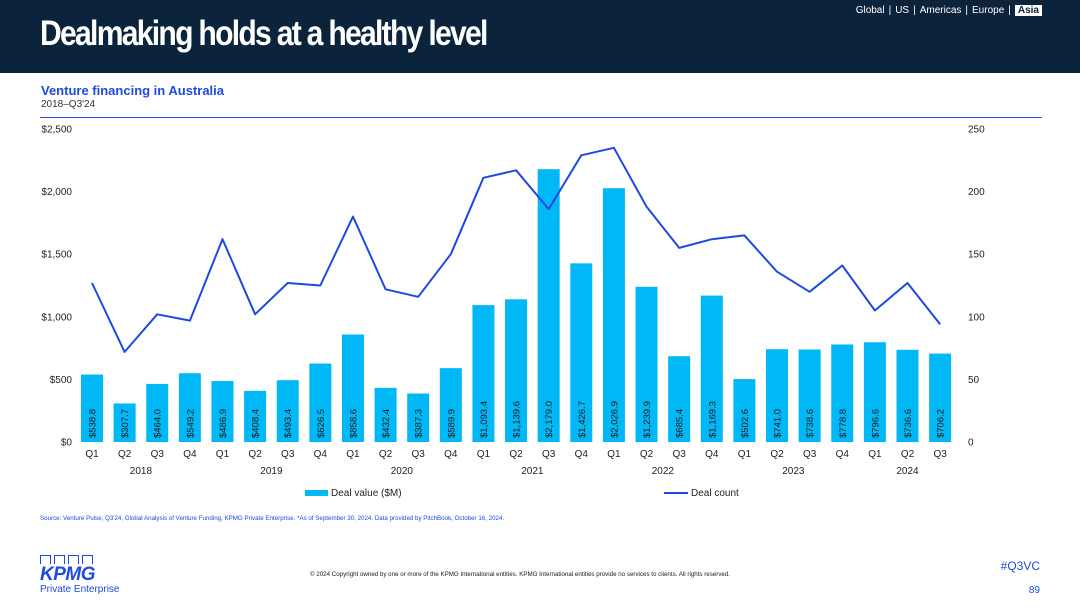 The image size is (1080, 607). I want to click on bar-value-label: $589.9, so click(451, 423).